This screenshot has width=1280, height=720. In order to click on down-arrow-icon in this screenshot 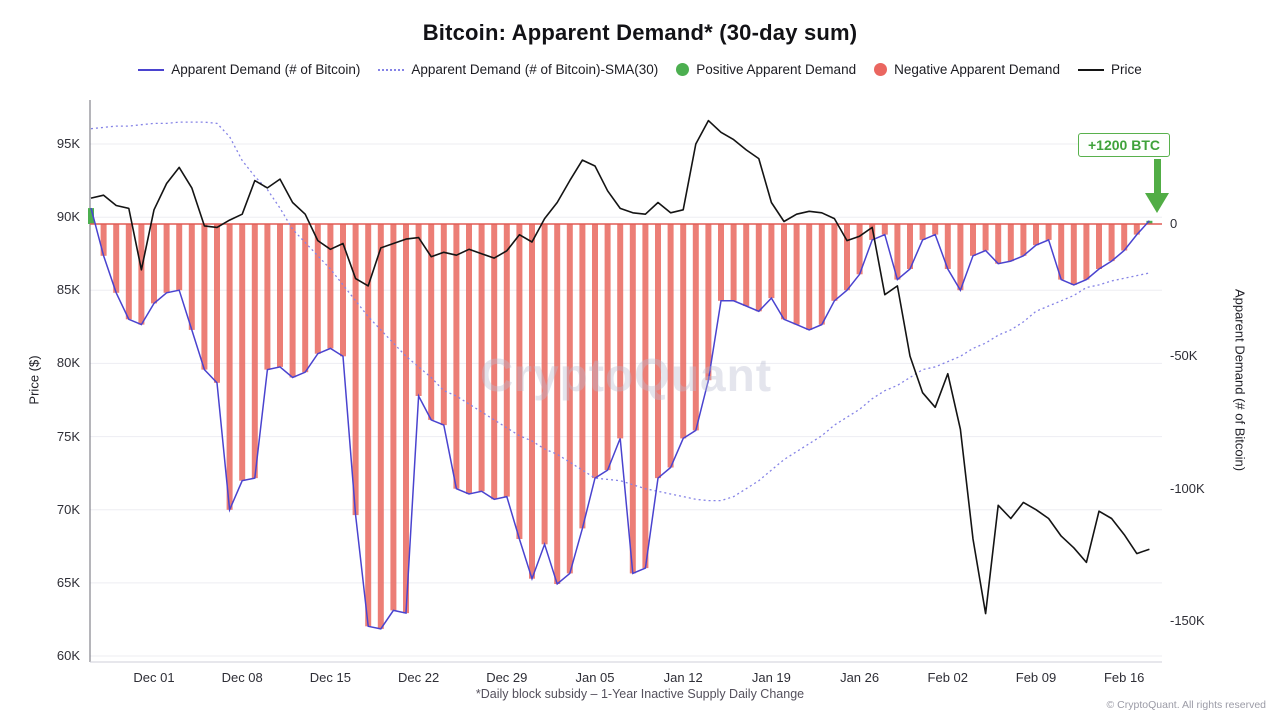, I will do `click(1157, 186)`.